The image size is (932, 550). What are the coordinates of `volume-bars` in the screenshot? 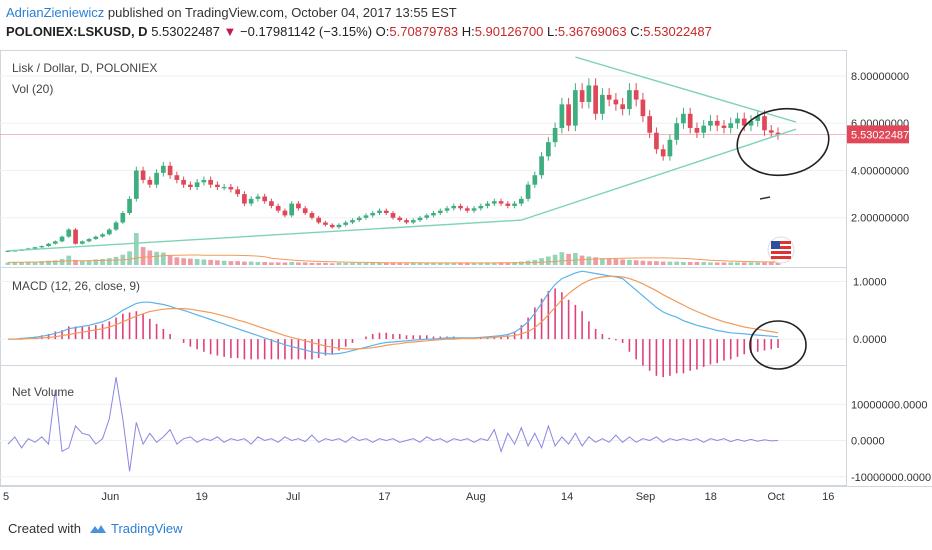 It's located at (393, 249).